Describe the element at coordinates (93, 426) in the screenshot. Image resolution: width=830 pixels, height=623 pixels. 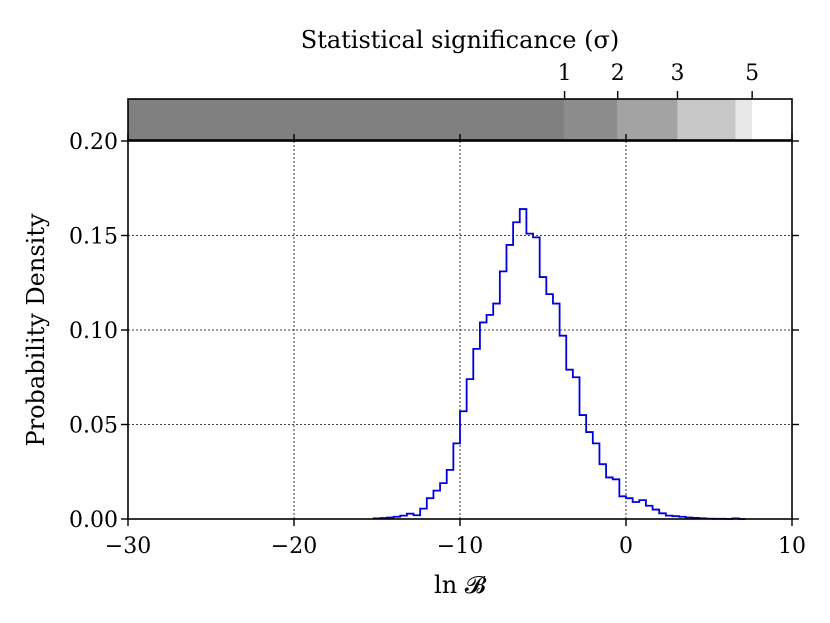
I see `y-tick-label: 0.05` at that location.